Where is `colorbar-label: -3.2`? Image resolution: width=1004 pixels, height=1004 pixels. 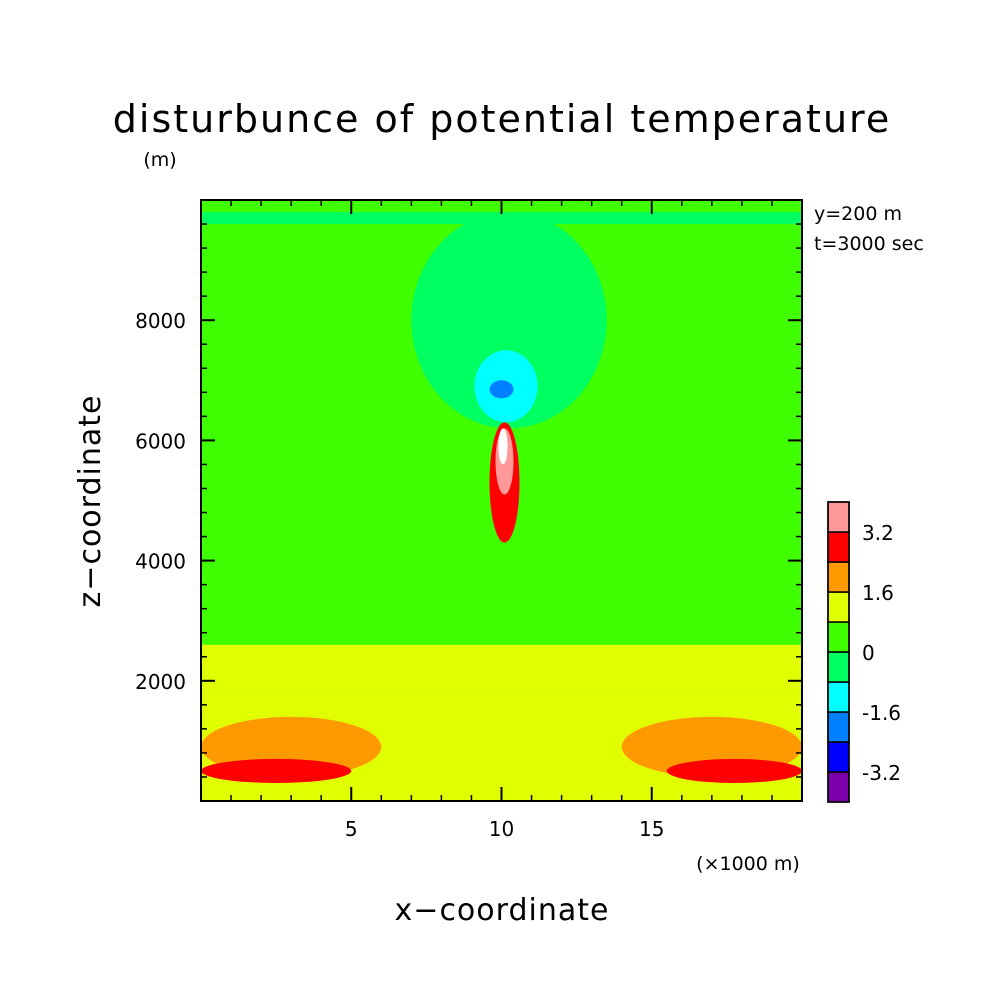 colorbar-label: -3.2 is located at coordinates (881, 773).